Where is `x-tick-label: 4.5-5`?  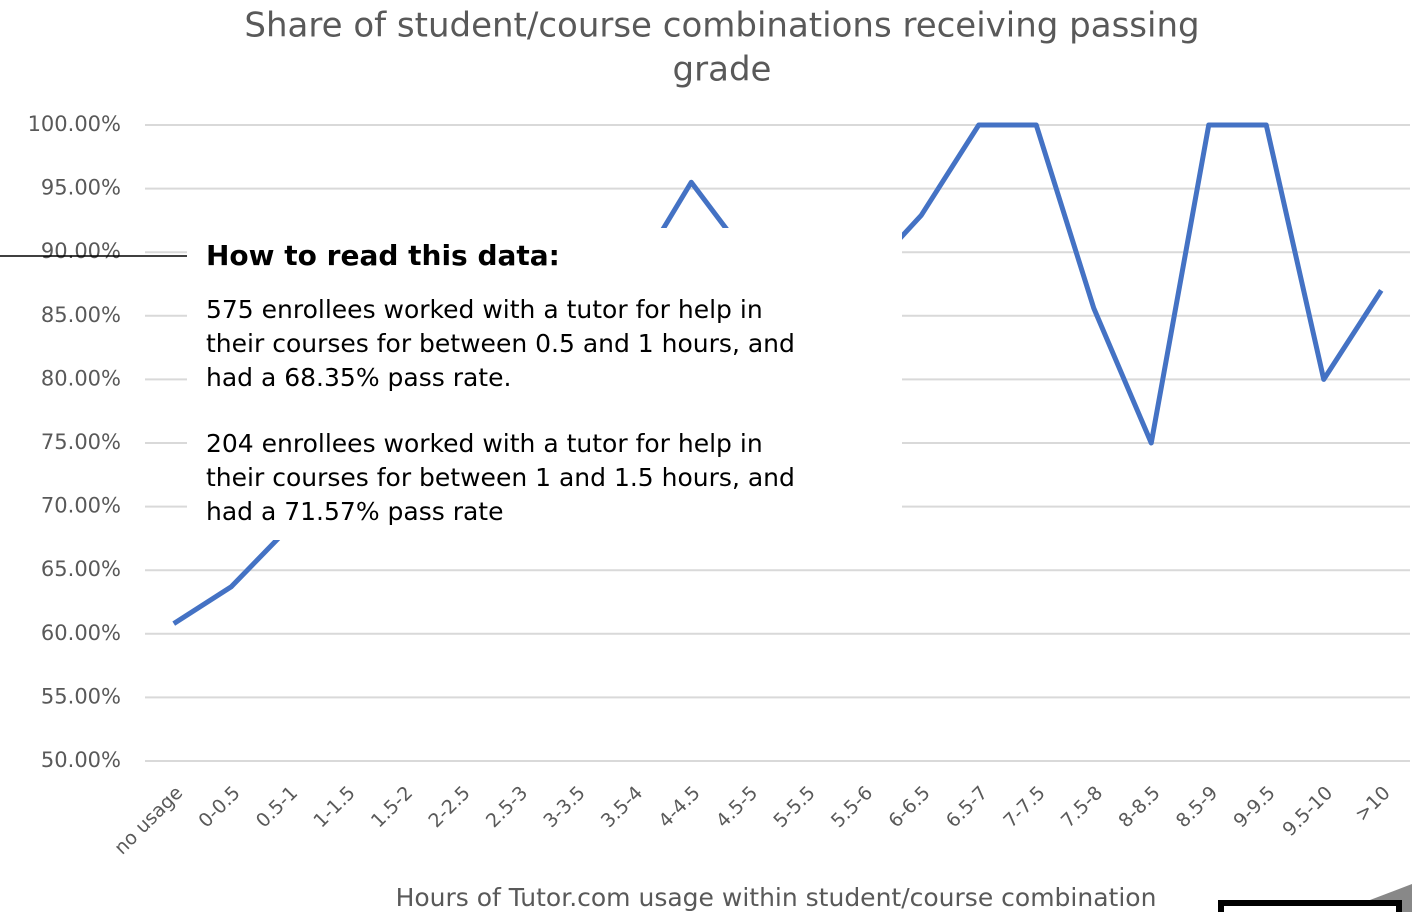 x-tick-label: 4.5-5 is located at coordinates (737, 807).